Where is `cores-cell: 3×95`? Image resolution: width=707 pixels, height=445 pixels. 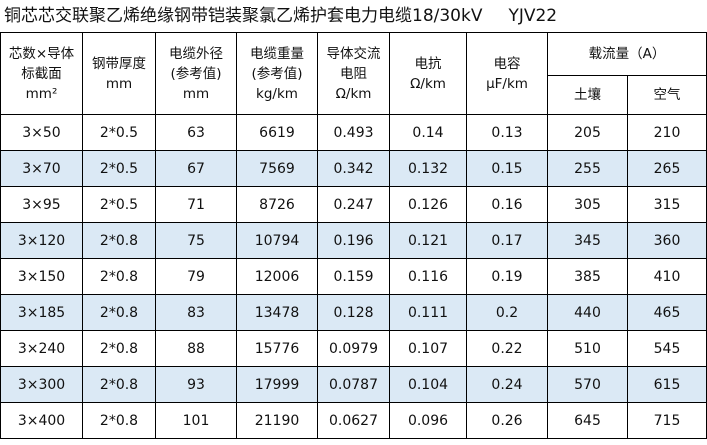
cores-cell: 3×95 is located at coordinates (41, 204).